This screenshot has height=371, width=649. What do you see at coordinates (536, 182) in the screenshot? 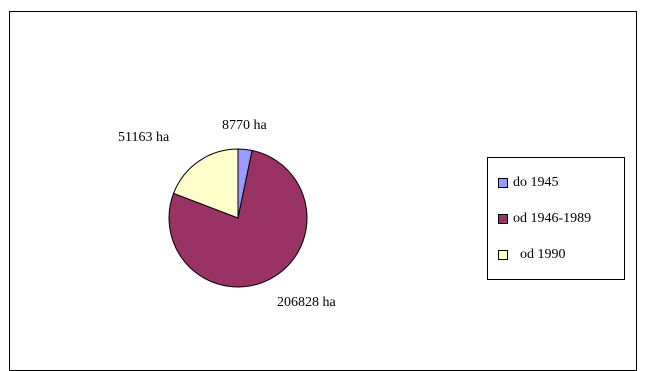
I see `legend-label-do-1945: do 1945` at bounding box center [536, 182].